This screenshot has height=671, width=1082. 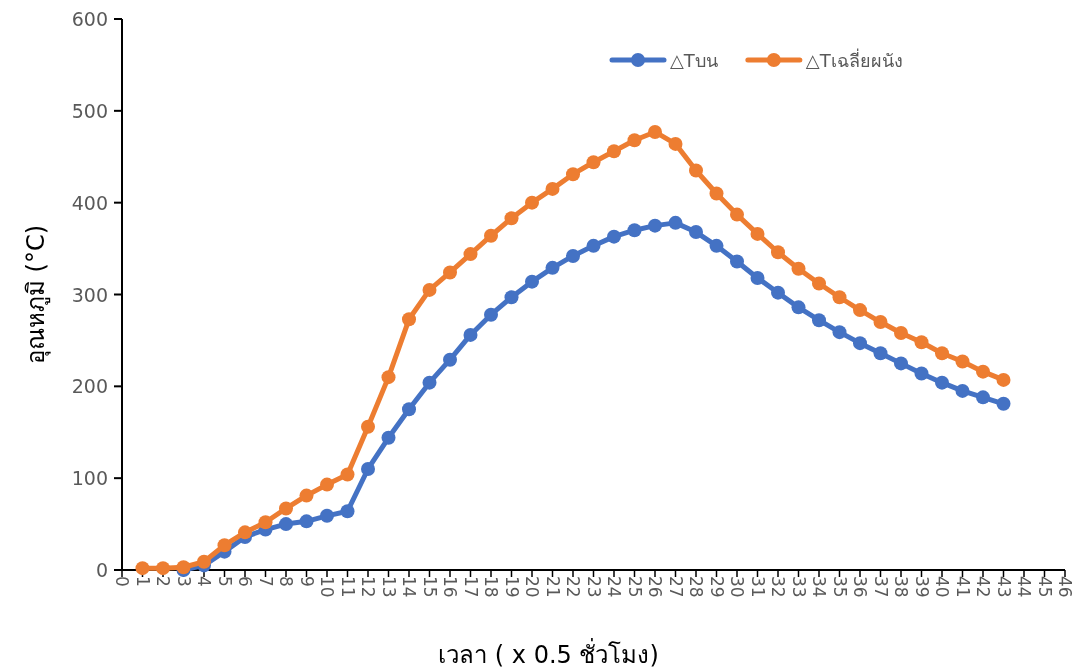 What do you see at coordinates (778, 587) in the screenshot?
I see `x-tick-label: 32` at bounding box center [778, 587].